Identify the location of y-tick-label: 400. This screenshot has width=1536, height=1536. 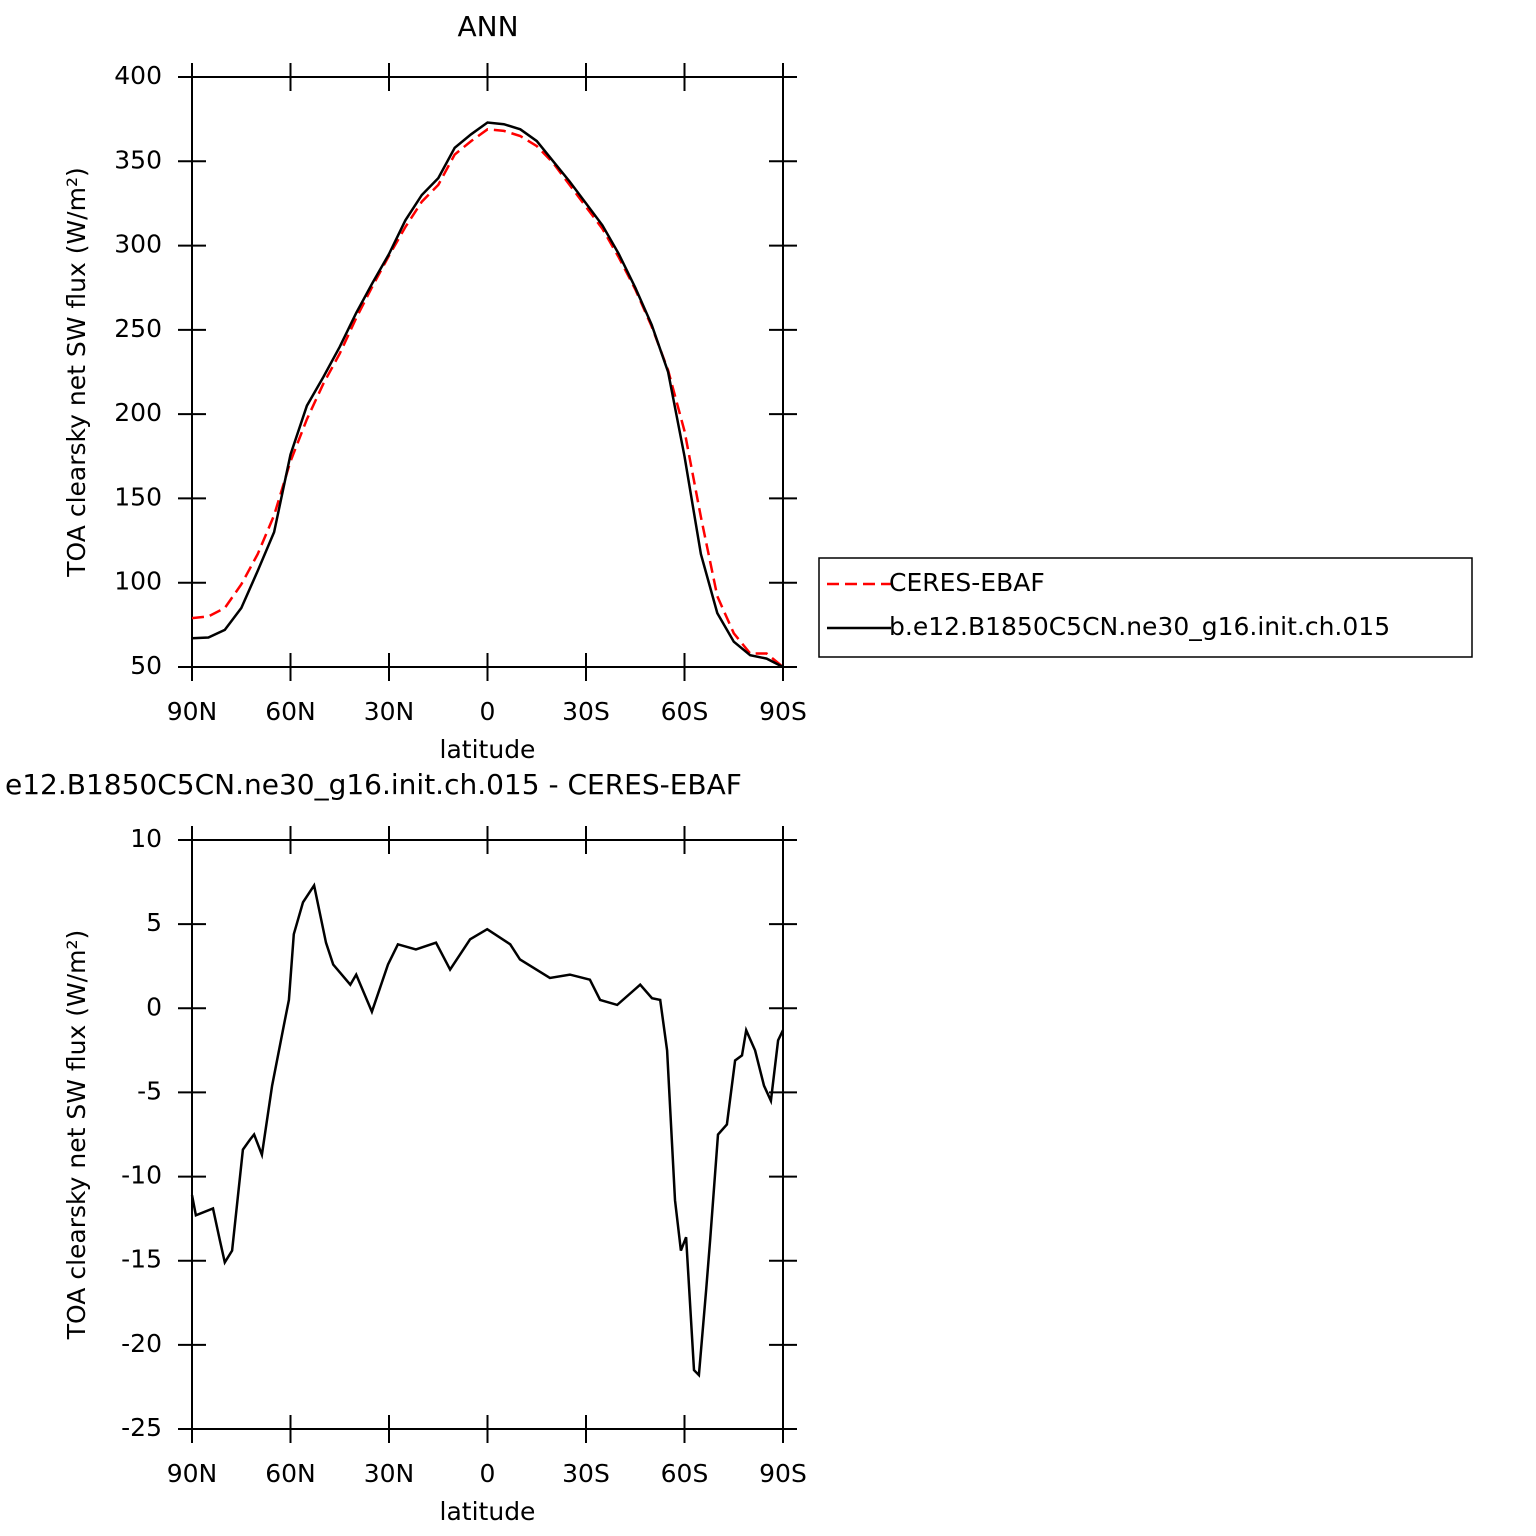
(138, 75).